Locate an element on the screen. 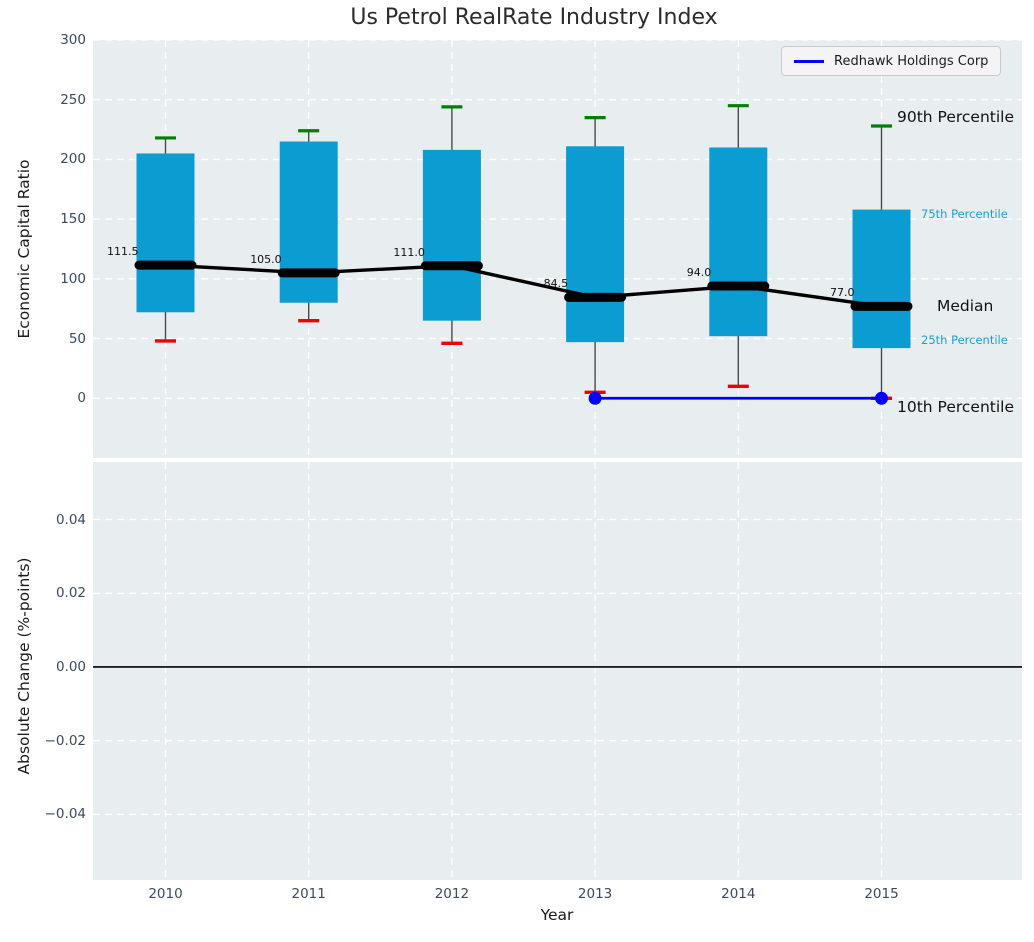 The image size is (1034, 942). label-p10: 10th Percentile is located at coordinates (956, 407).